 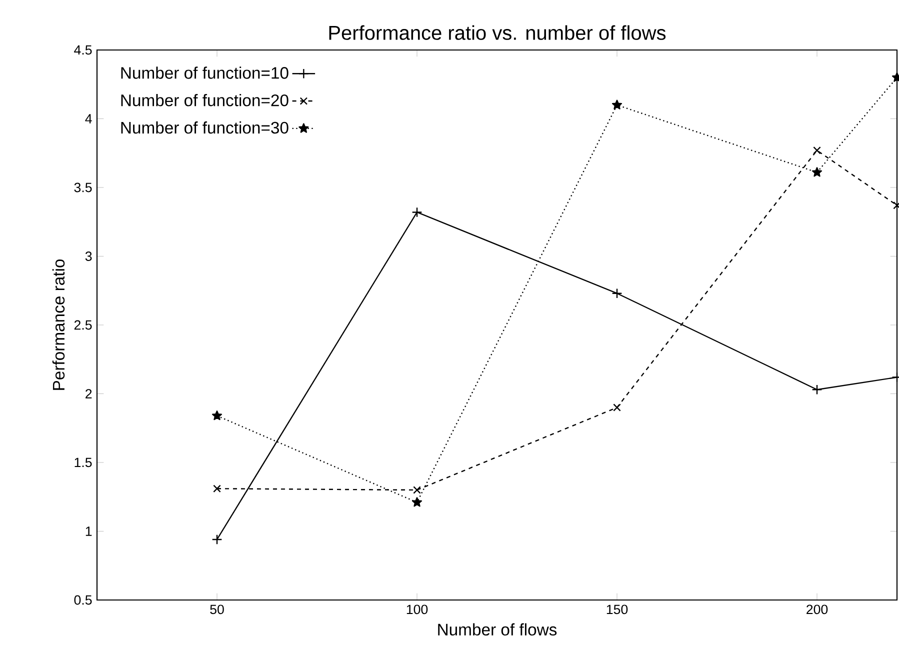 I want to click on y-tick-label: 2.5, so click(x=83, y=325).